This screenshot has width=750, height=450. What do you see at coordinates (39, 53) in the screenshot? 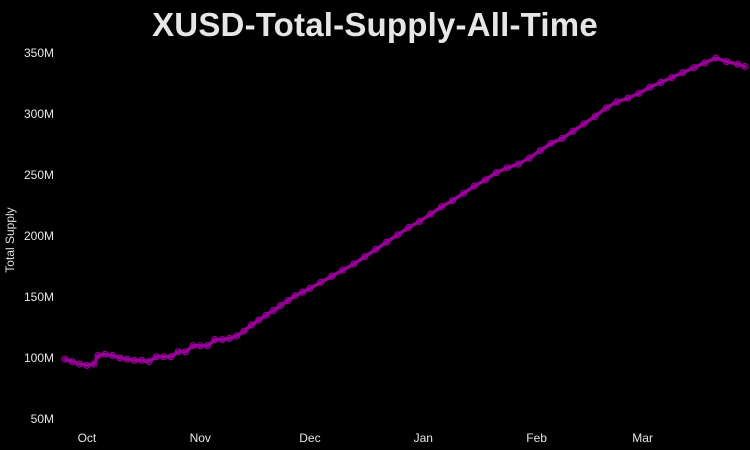
I see `y-tick-label: 350M` at bounding box center [39, 53].